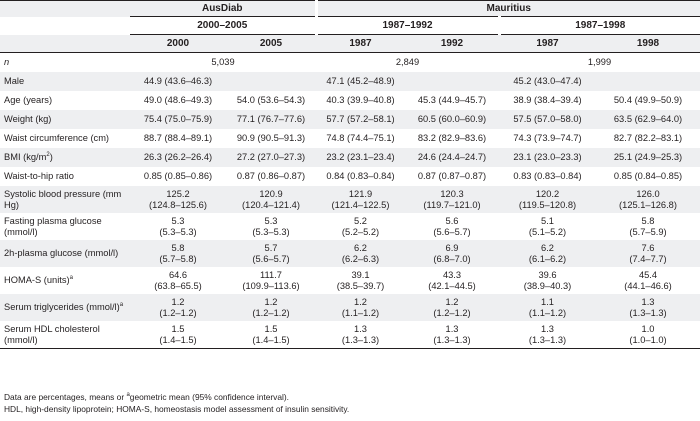 The image size is (700, 421). I want to click on row-label: 2h-plasma glucose (mmol/l), so click(65, 253).